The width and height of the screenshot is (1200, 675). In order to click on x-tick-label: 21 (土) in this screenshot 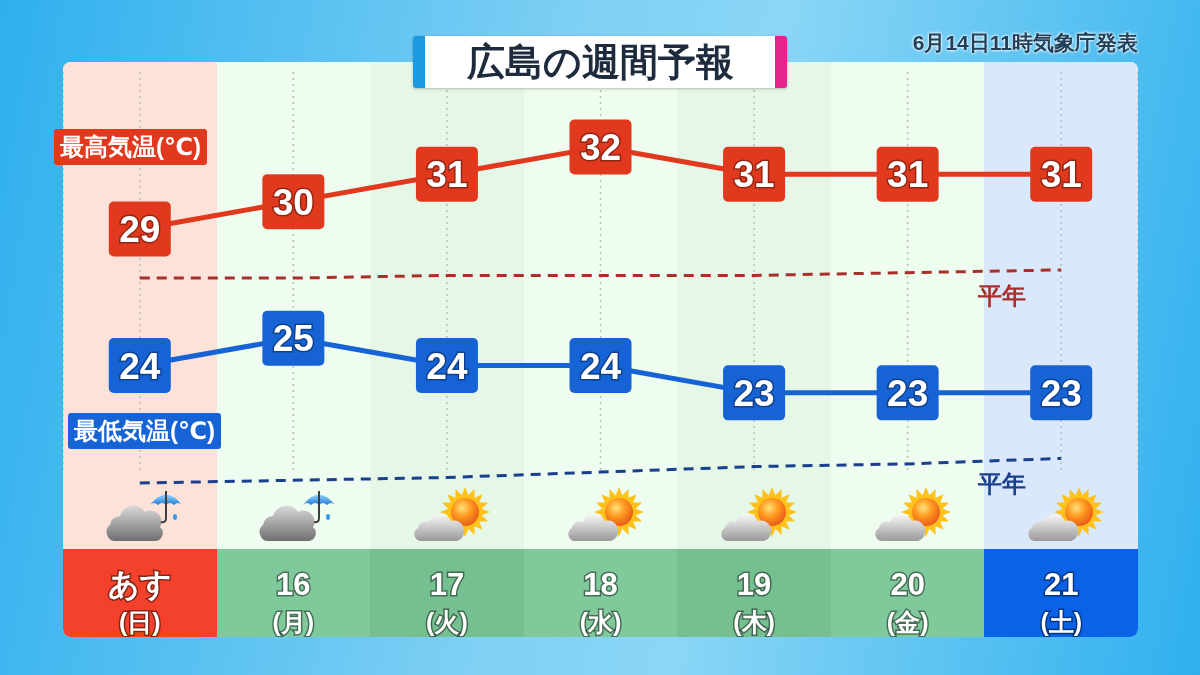, I will do `click(1061, 601)`.